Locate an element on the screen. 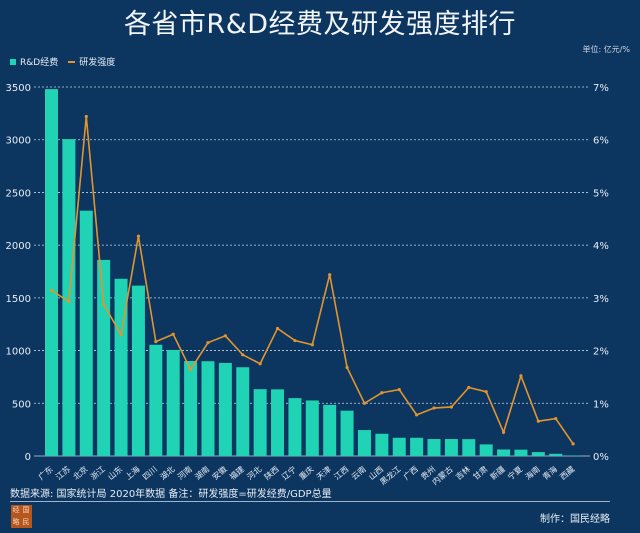 The width and height of the screenshot is (640, 533). x-tick-label: 江苏 is located at coordinates (62, 473).